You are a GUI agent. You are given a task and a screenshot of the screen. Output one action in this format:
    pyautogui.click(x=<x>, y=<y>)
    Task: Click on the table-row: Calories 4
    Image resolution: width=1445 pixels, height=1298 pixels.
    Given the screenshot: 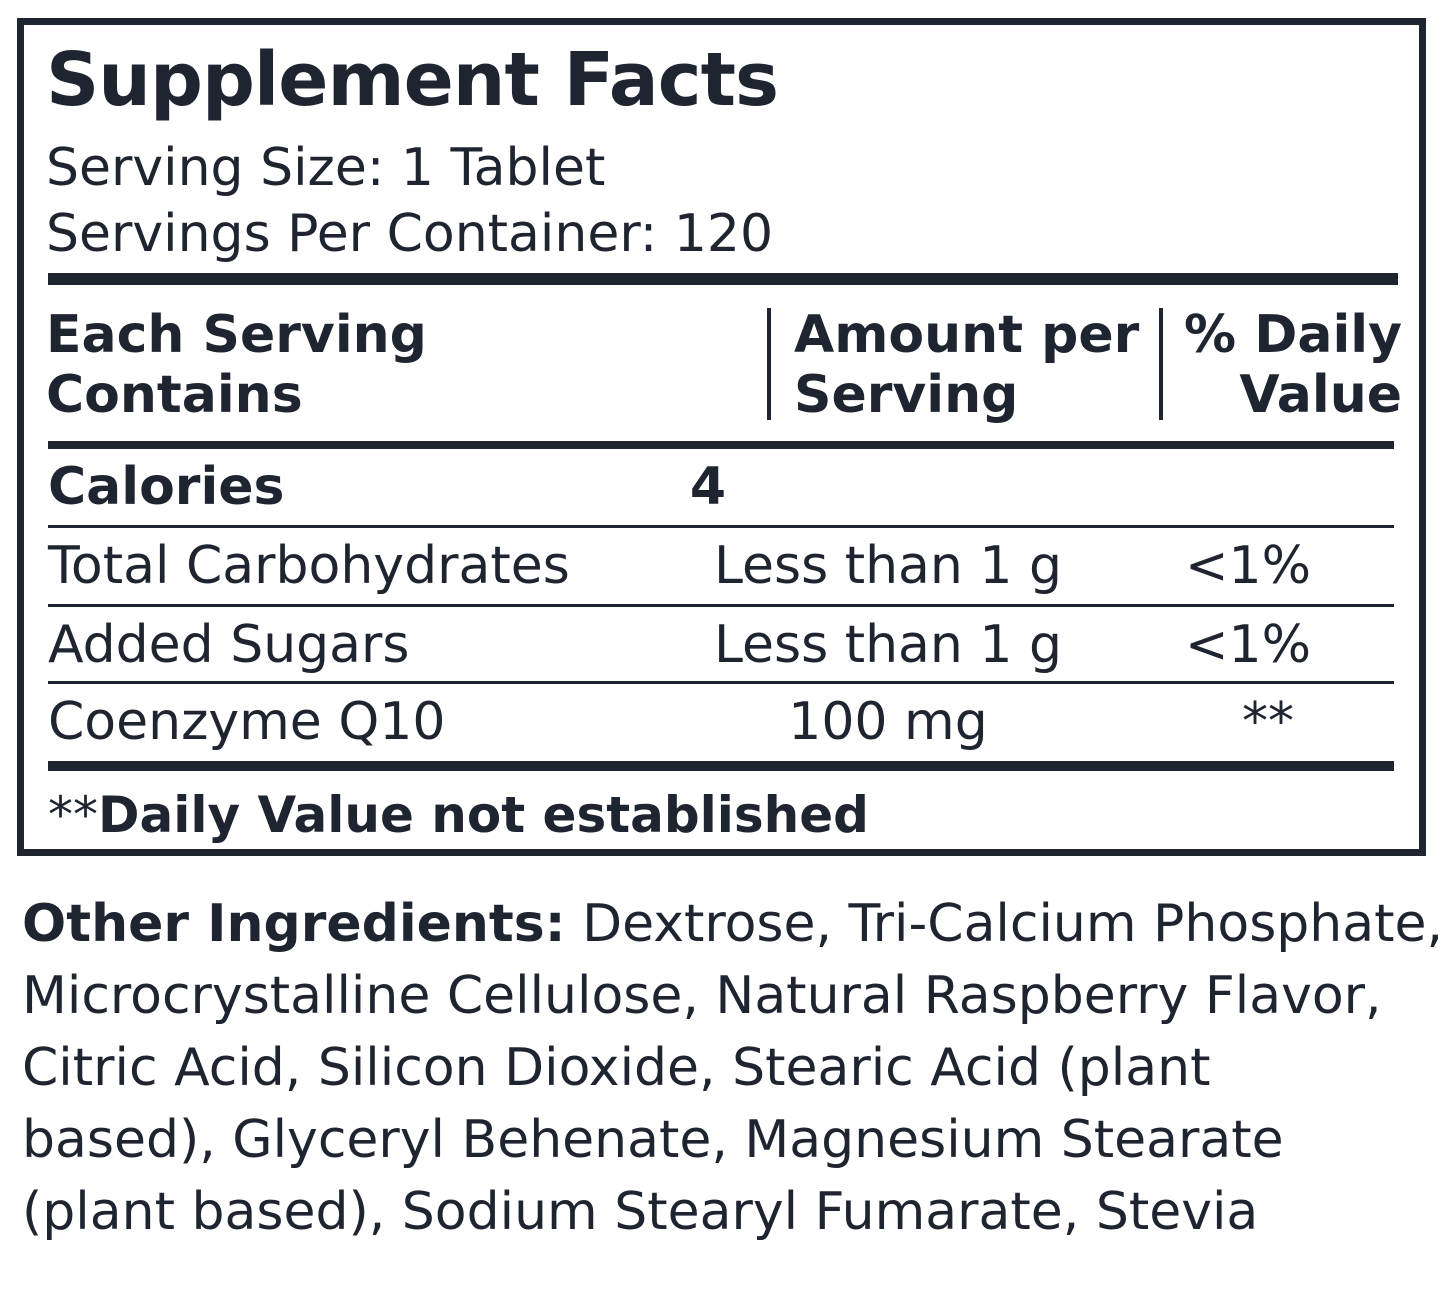 What is the action you would take?
    pyautogui.click(x=721, y=488)
    